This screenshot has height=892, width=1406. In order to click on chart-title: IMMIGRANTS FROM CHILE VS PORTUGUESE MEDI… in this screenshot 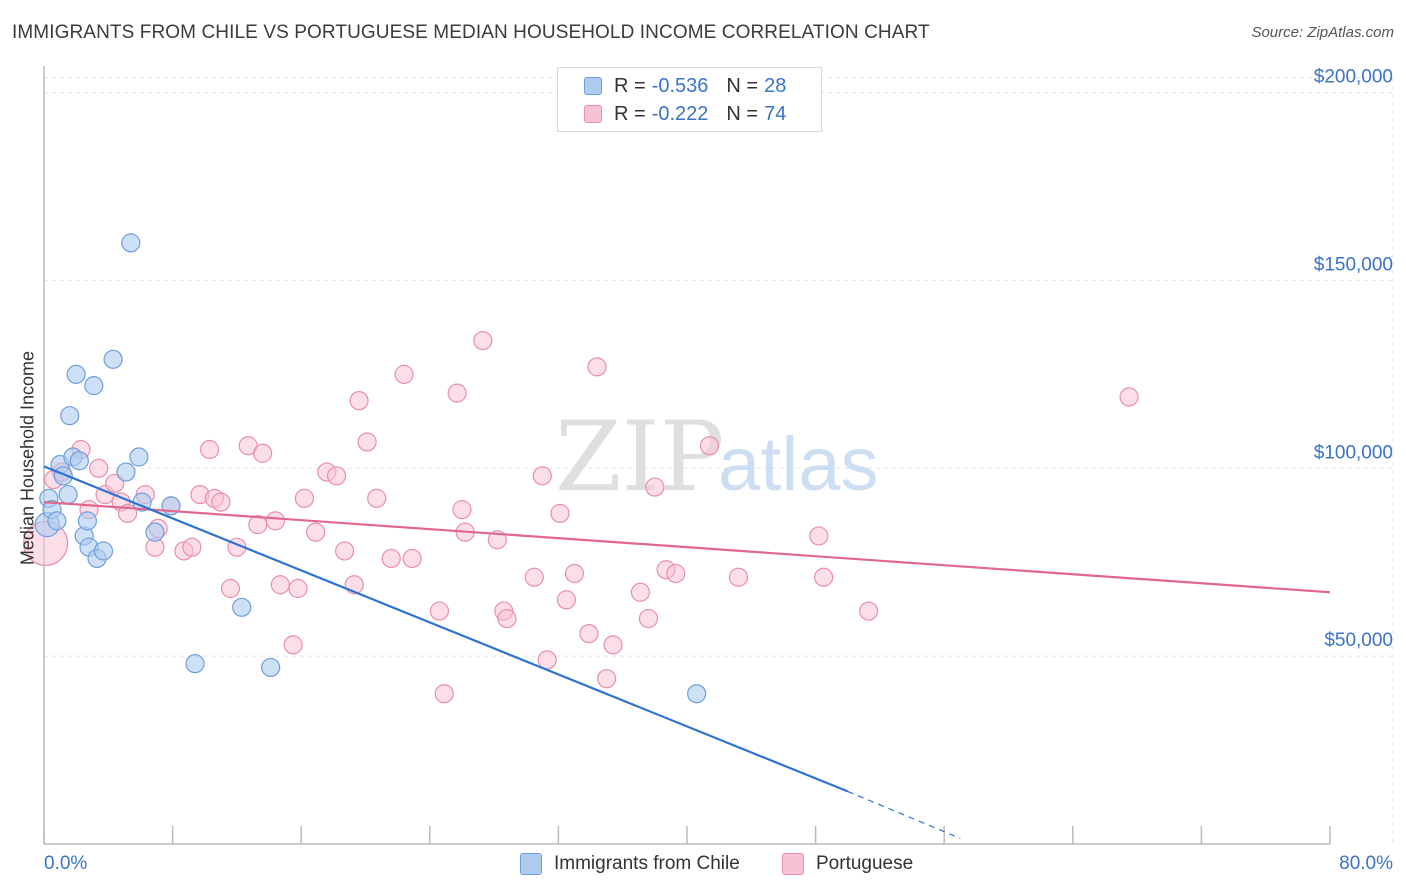, I will do `click(471, 32)`.